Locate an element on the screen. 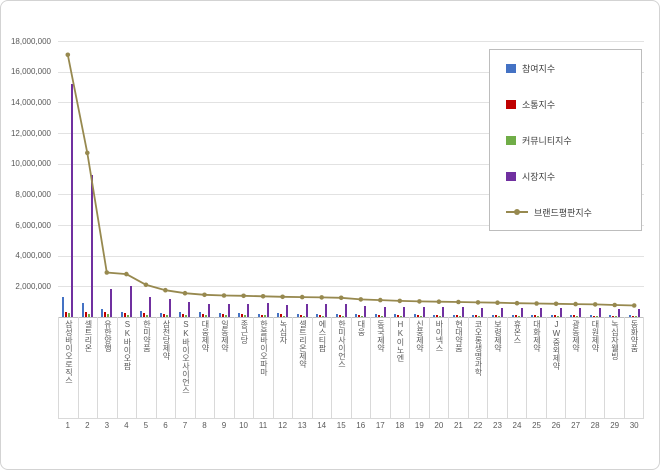  legend-label: 소통지수 is located at coordinates (539, 104).